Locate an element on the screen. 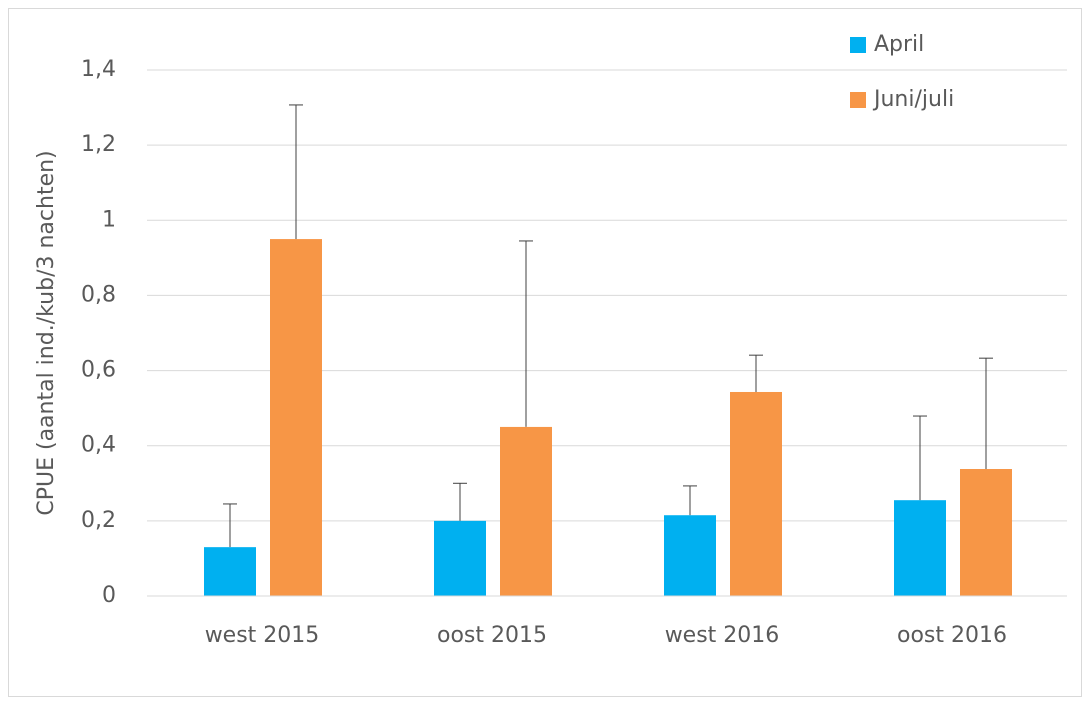  x-tick-label: west 2016 is located at coordinates (722, 635).